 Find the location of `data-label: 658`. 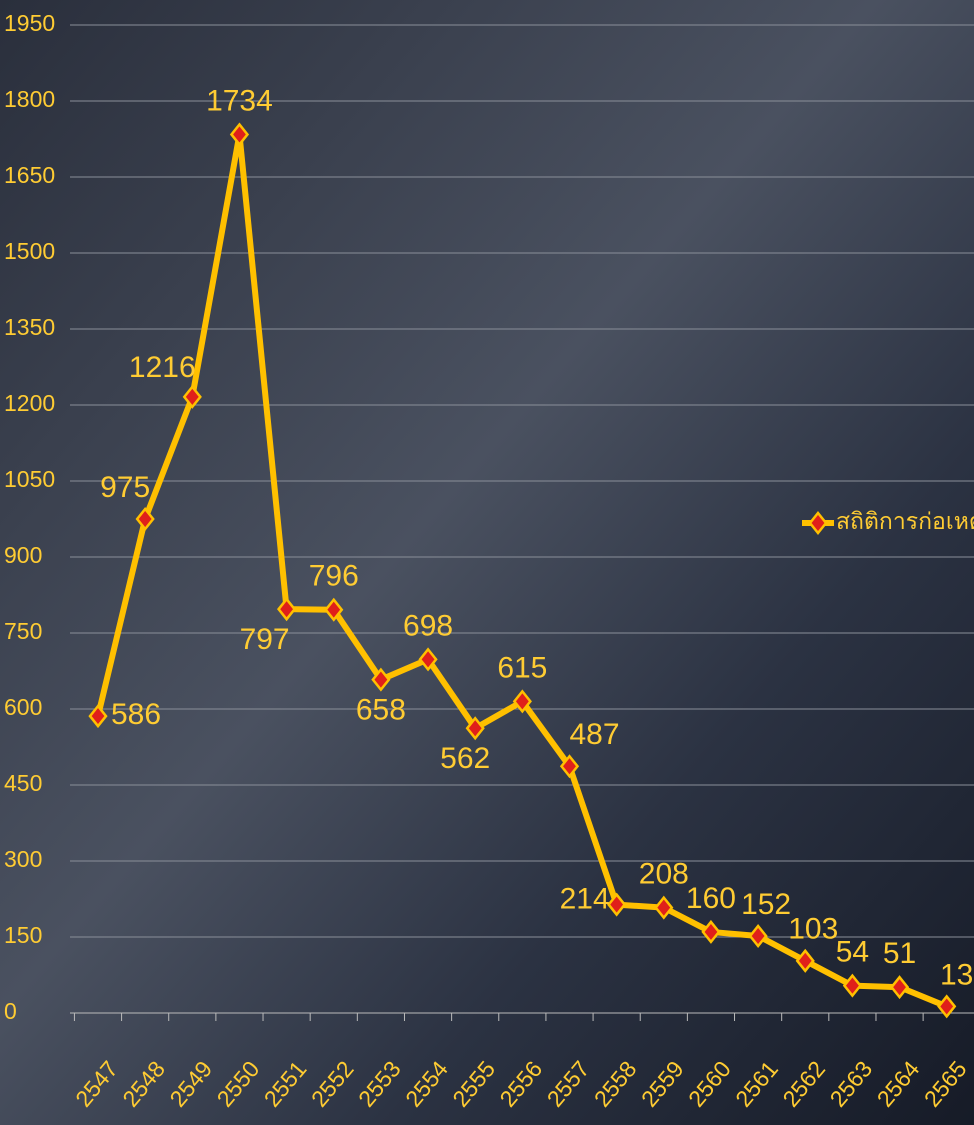

data-label: 658 is located at coordinates (381, 710).